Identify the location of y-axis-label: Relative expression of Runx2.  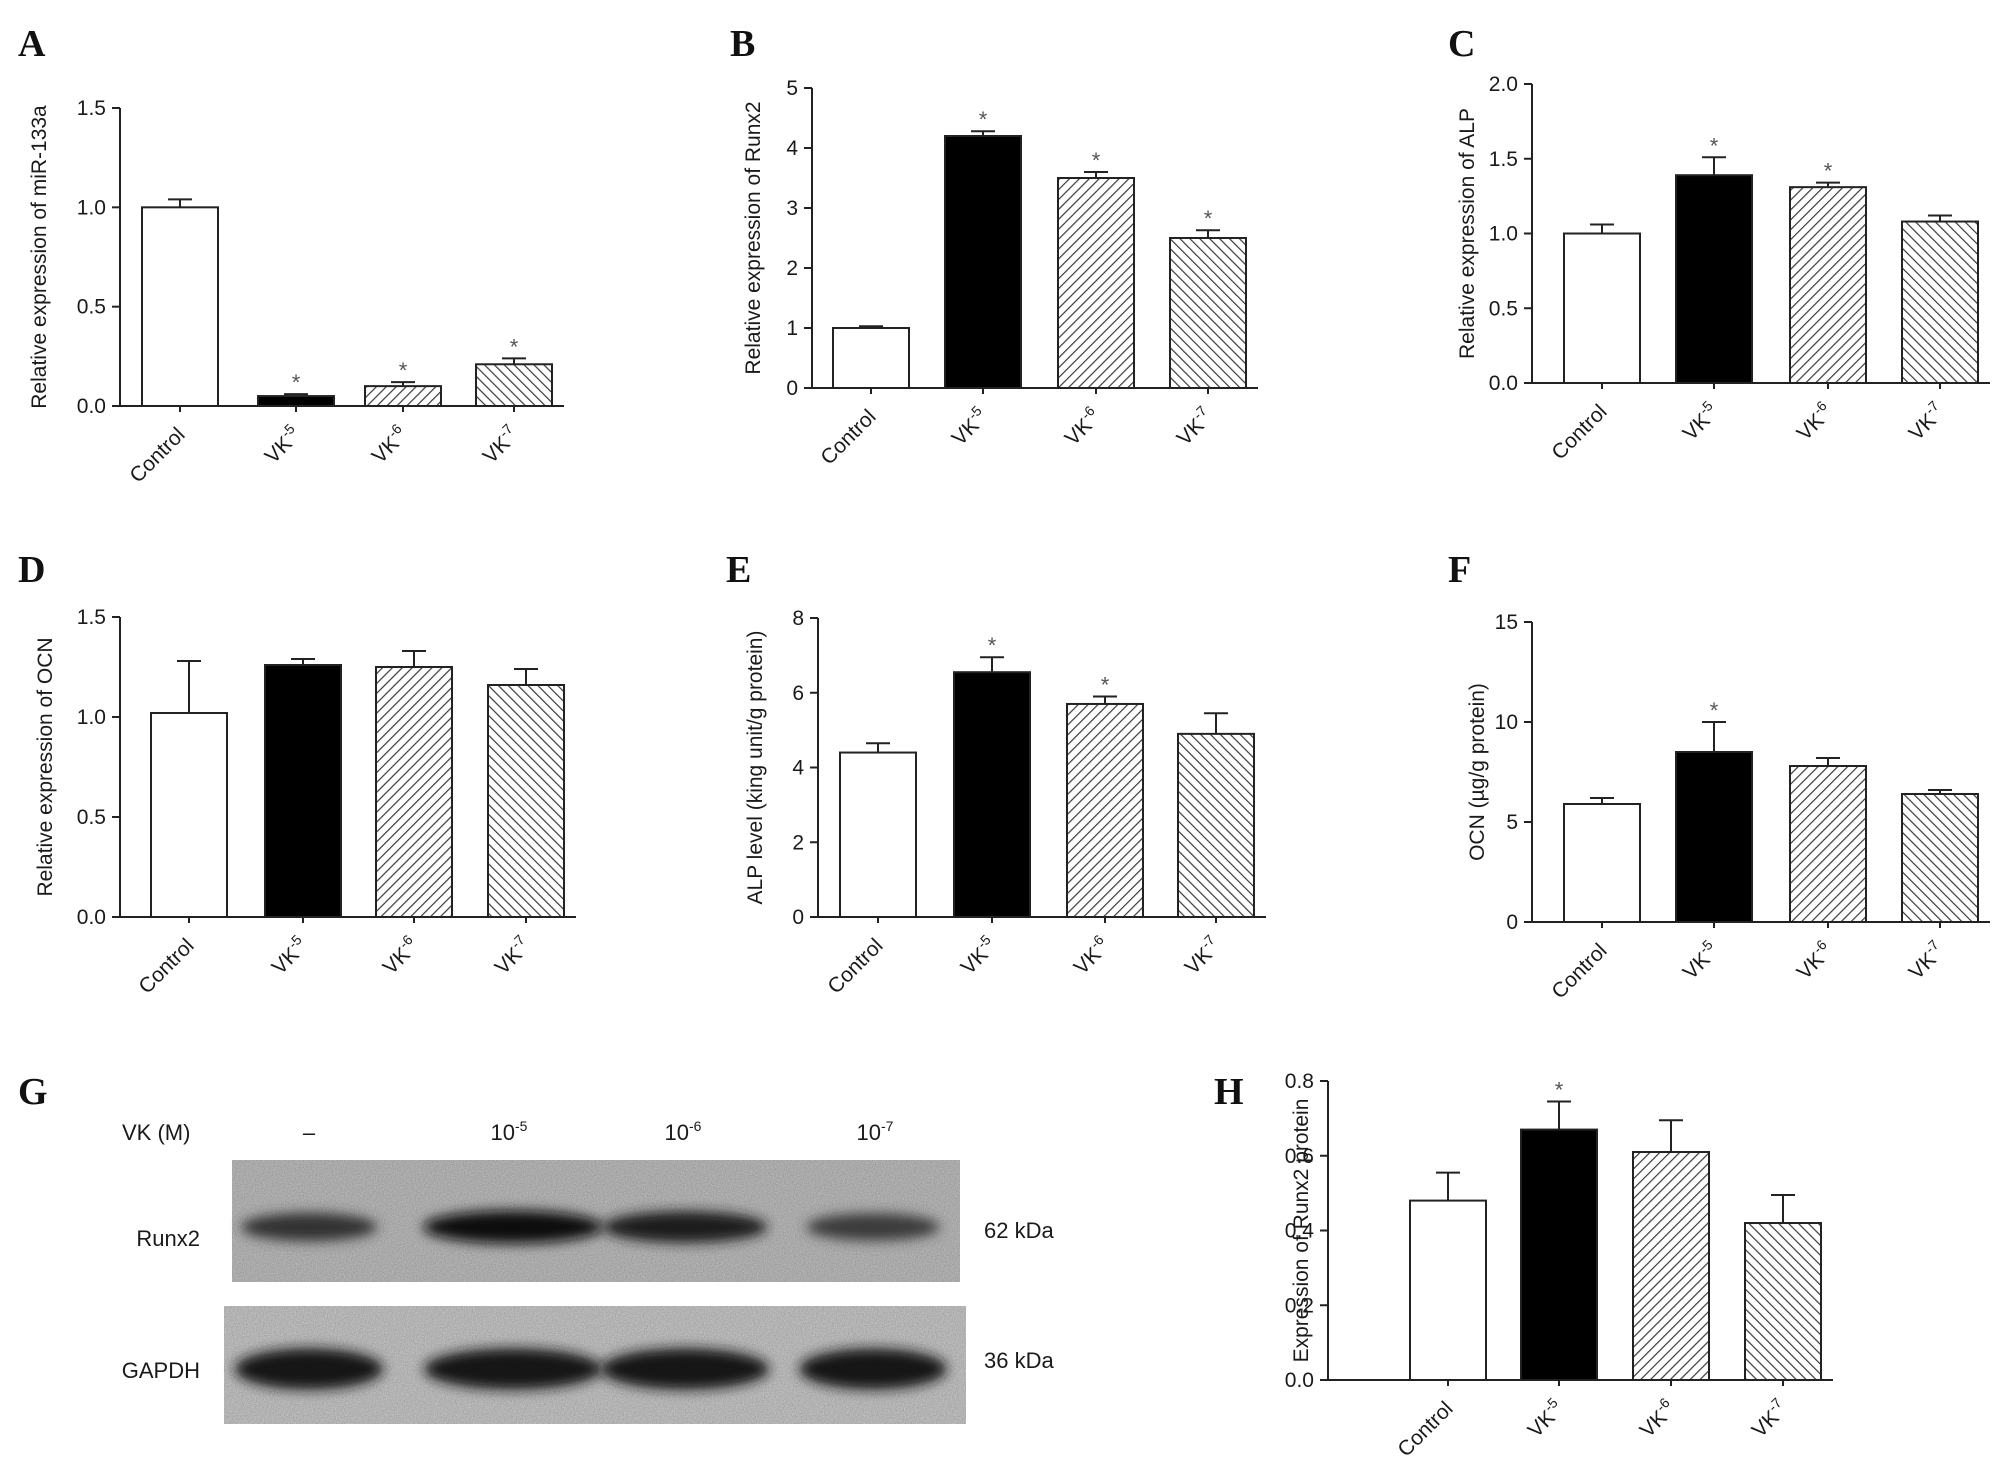
(753, 237).